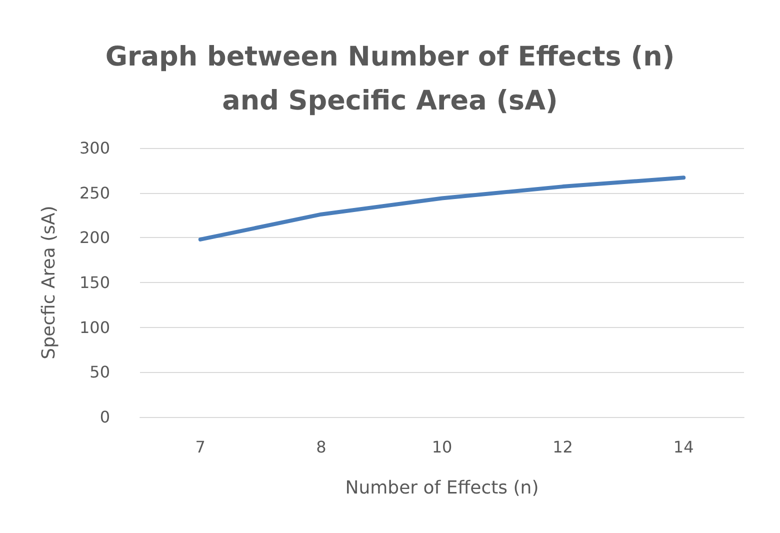 The width and height of the screenshot is (780, 533). Describe the element at coordinates (94, 192) in the screenshot. I see `y-tick-label: 250` at that location.